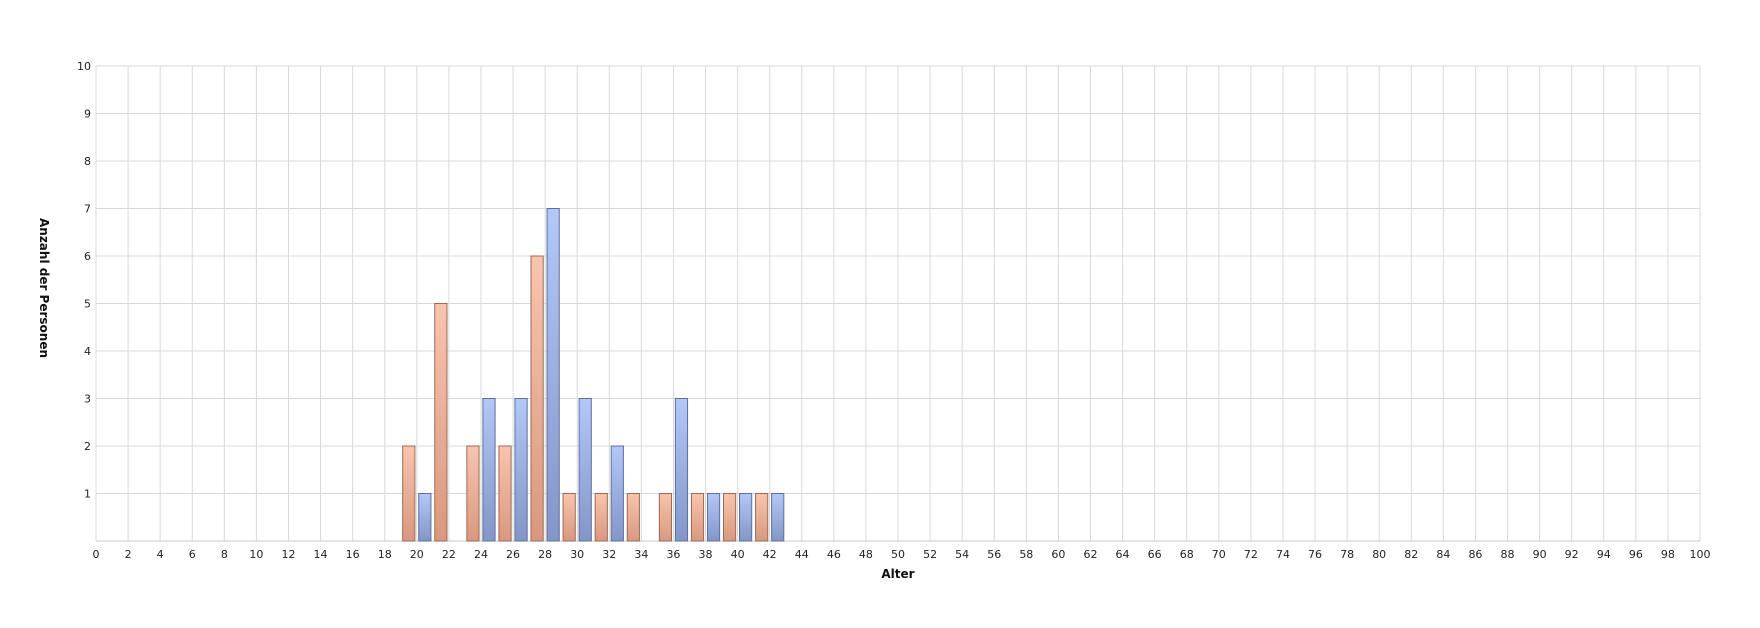 The height and width of the screenshot is (628, 1760). What do you see at coordinates (1187, 554) in the screenshot?
I see `x-tick-label: 68` at bounding box center [1187, 554].